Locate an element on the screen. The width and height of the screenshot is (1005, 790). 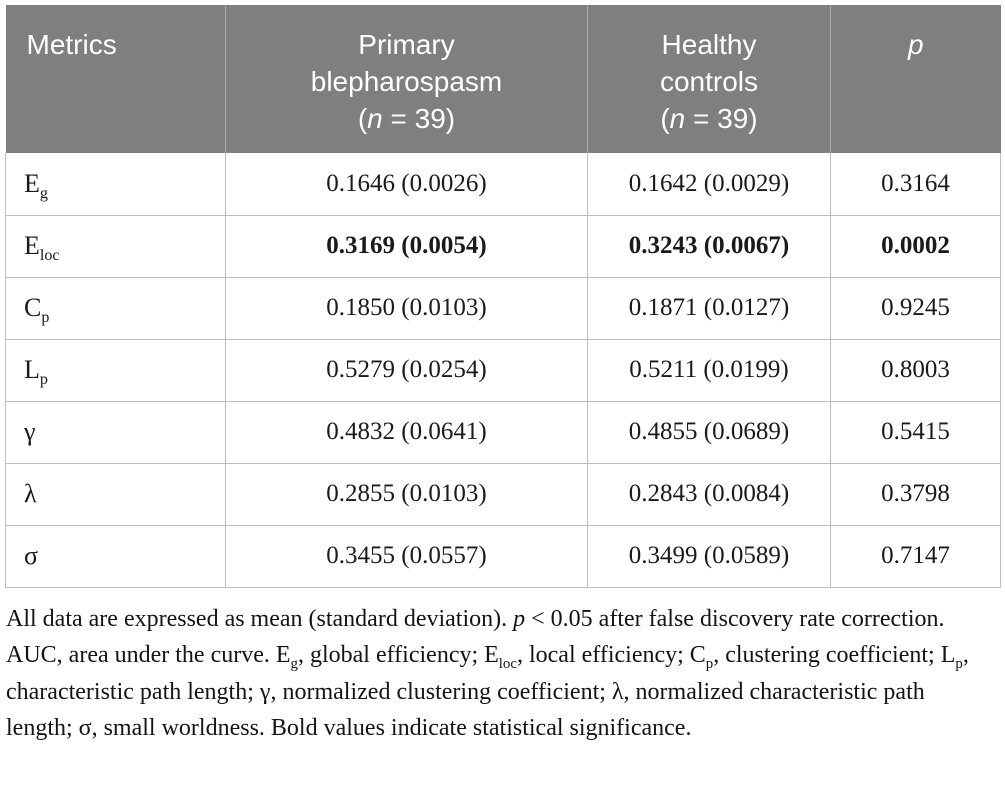
healthy-value: 0.1871 (0.0127) is located at coordinates (709, 308).